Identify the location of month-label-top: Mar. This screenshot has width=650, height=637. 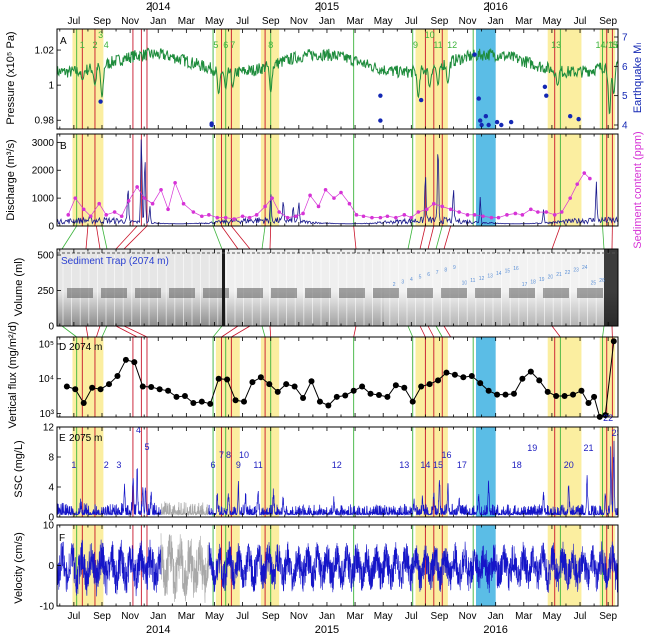
(524, 21).